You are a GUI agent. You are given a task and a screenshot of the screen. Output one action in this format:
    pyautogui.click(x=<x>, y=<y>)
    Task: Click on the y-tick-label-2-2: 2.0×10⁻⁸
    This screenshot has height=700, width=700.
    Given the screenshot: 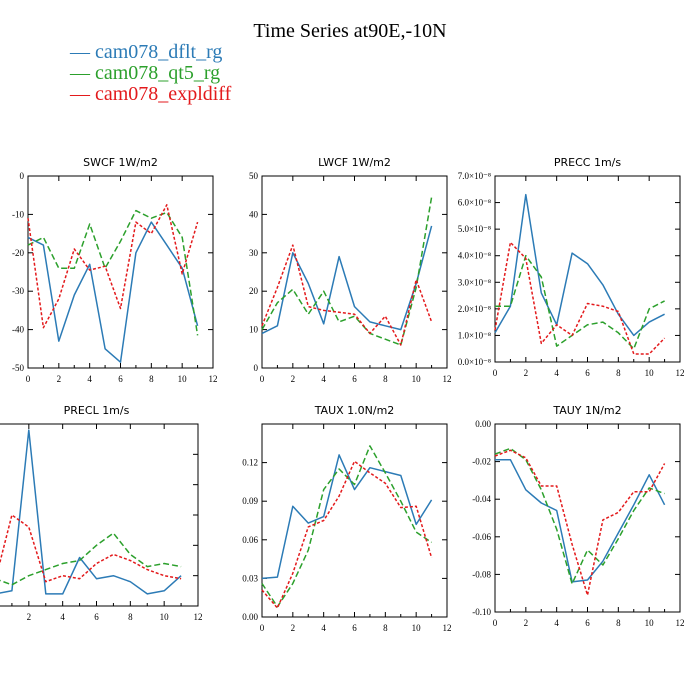 What is the action you would take?
    pyautogui.click(x=474, y=309)
    